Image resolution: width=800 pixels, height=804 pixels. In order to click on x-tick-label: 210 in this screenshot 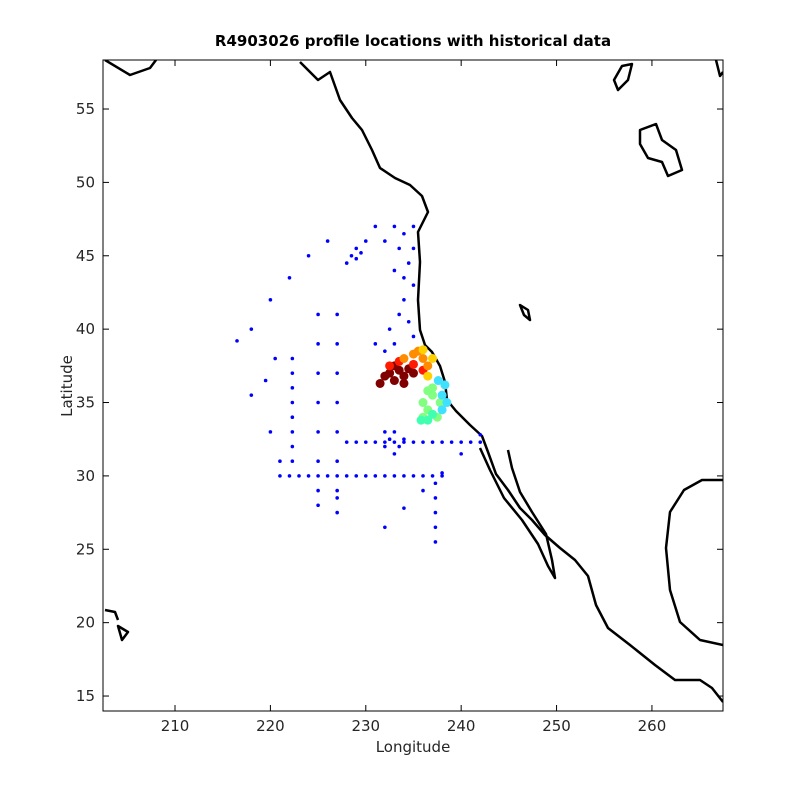, I will do `click(175, 726)`.